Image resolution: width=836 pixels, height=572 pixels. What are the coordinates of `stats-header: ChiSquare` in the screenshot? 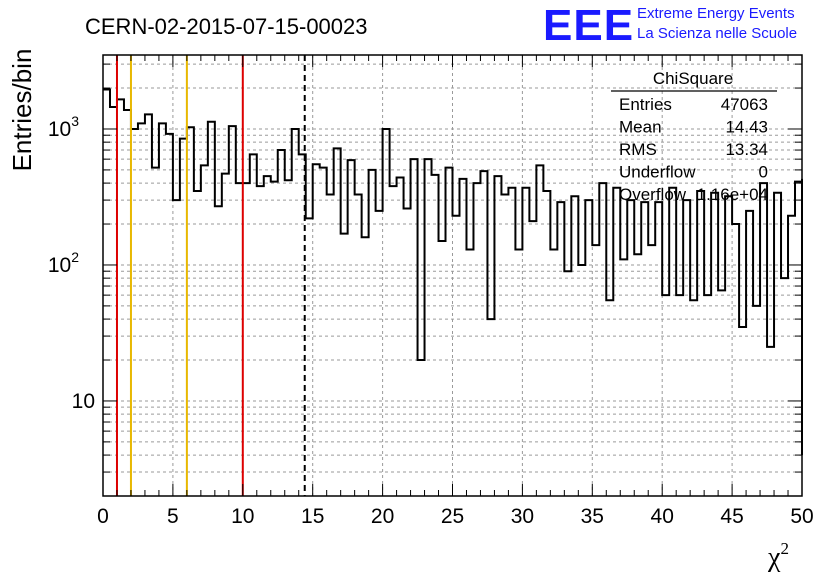 It's located at (693, 78).